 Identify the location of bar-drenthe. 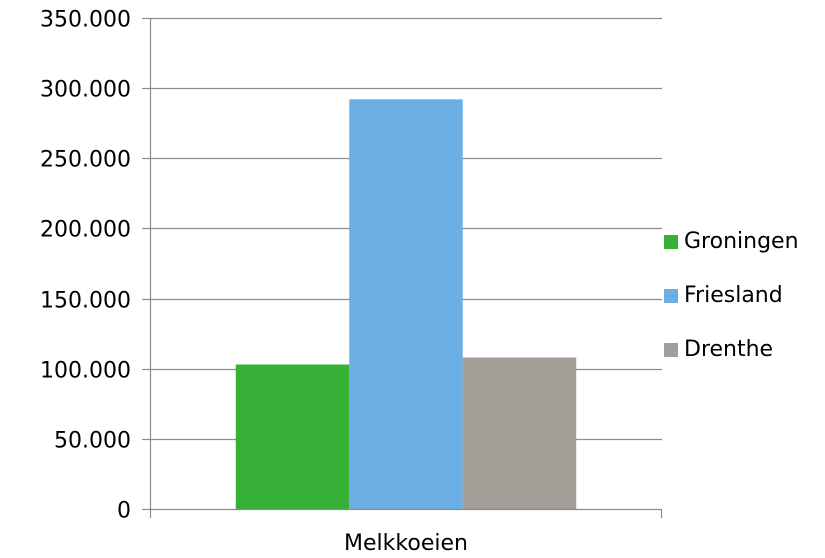
(519, 433).